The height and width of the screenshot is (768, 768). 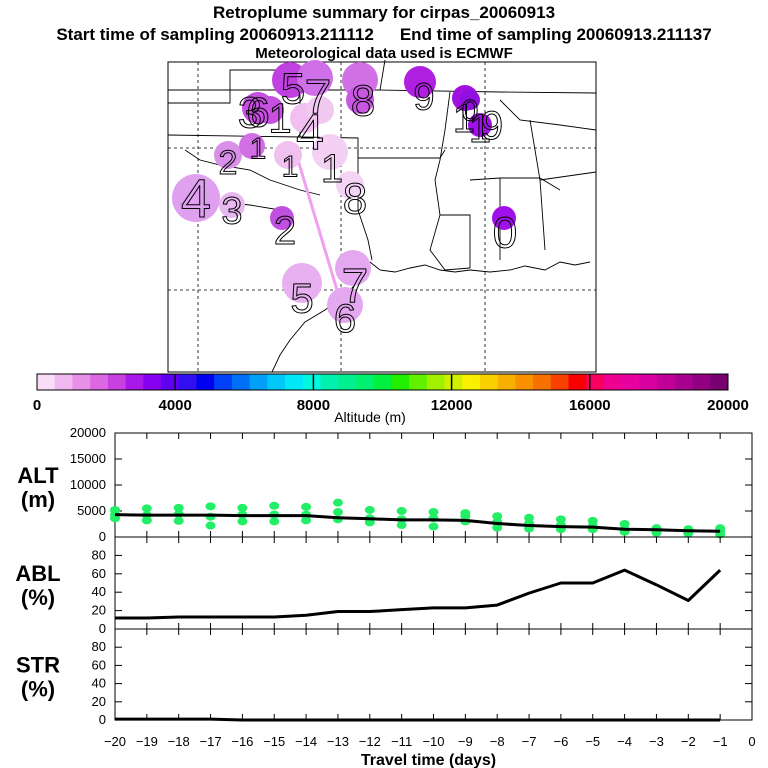 What do you see at coordinates (99, 554) in the screenshot?
I see `y-tick-label: 80` at bounding box center [99, 554].